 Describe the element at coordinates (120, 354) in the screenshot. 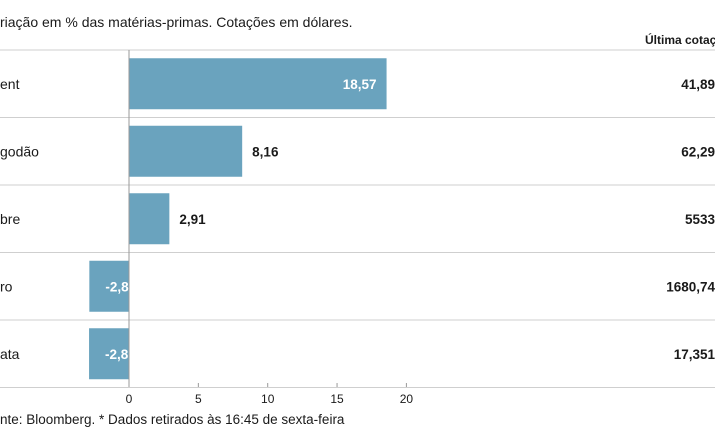

I see `value-label: -2,88` at that location.